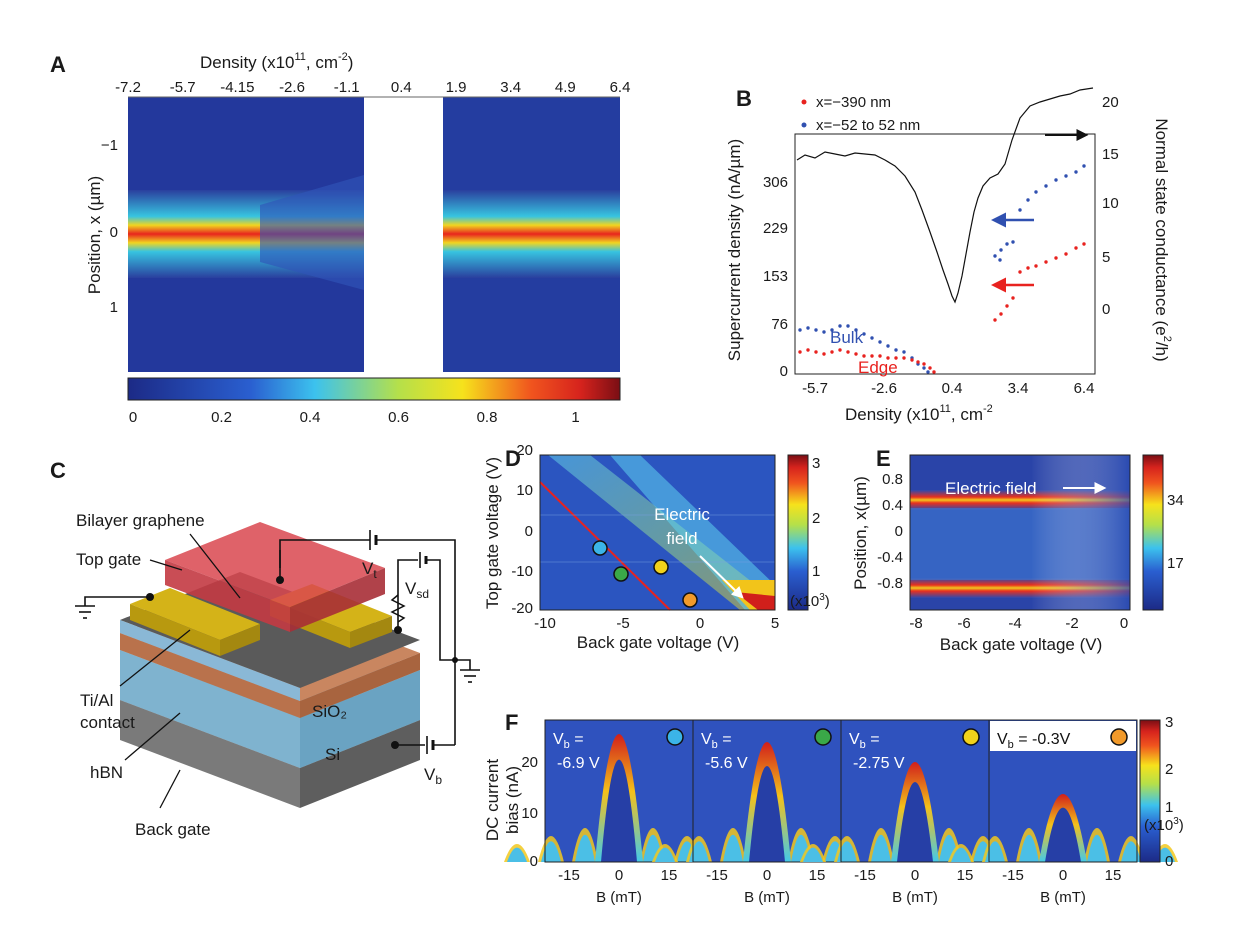  I want to click on pointer-topgate, so click(166, 565).